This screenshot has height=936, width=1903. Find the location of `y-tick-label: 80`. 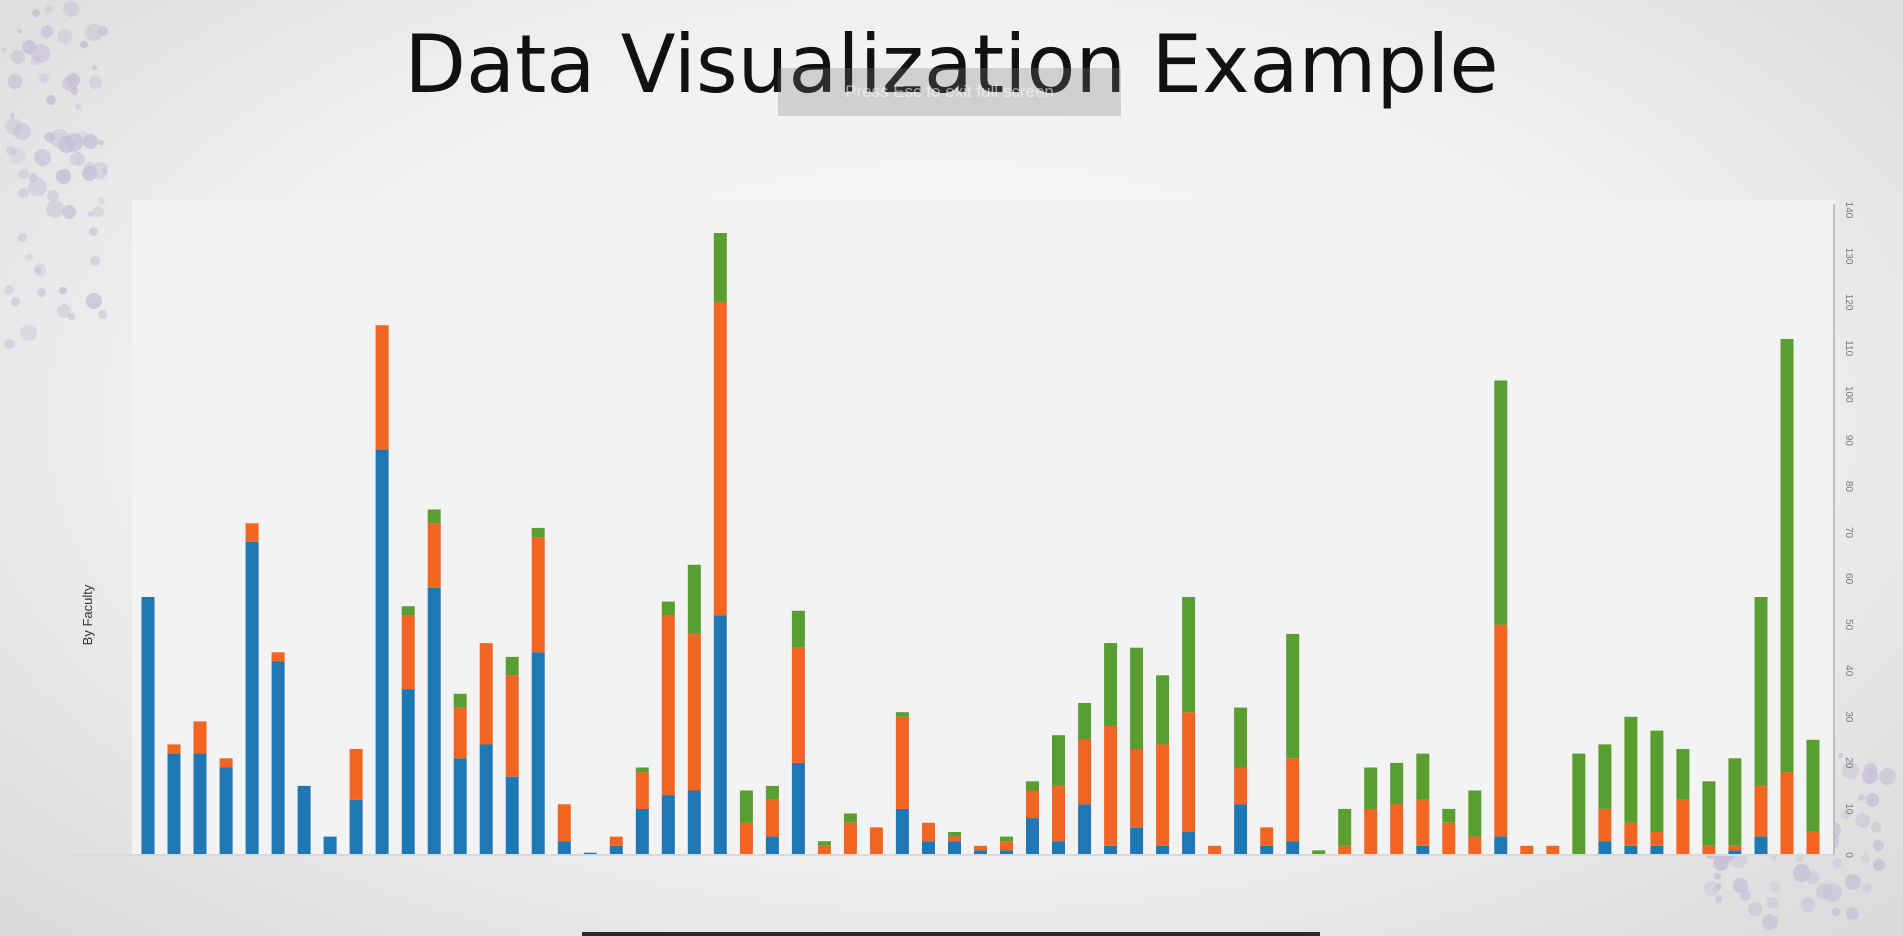

y-tick-label: 80 is located at coordinates (1848, 487).